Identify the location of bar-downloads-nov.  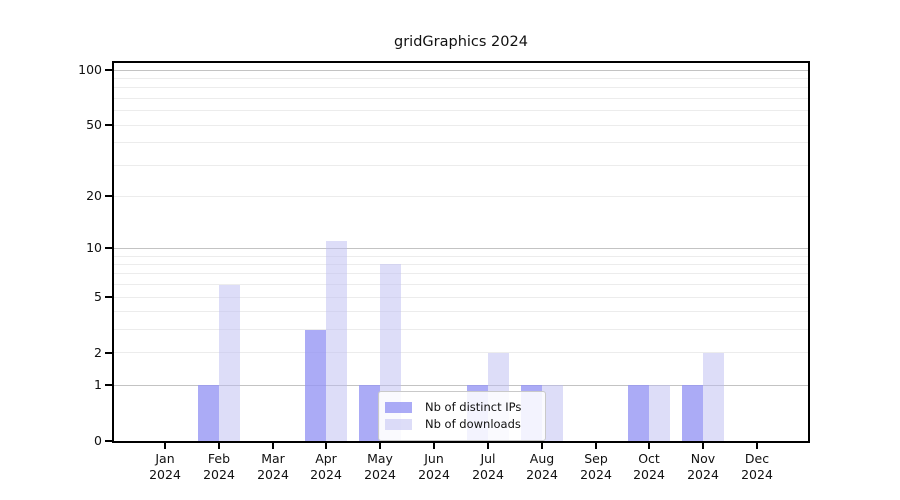
(713, 397).